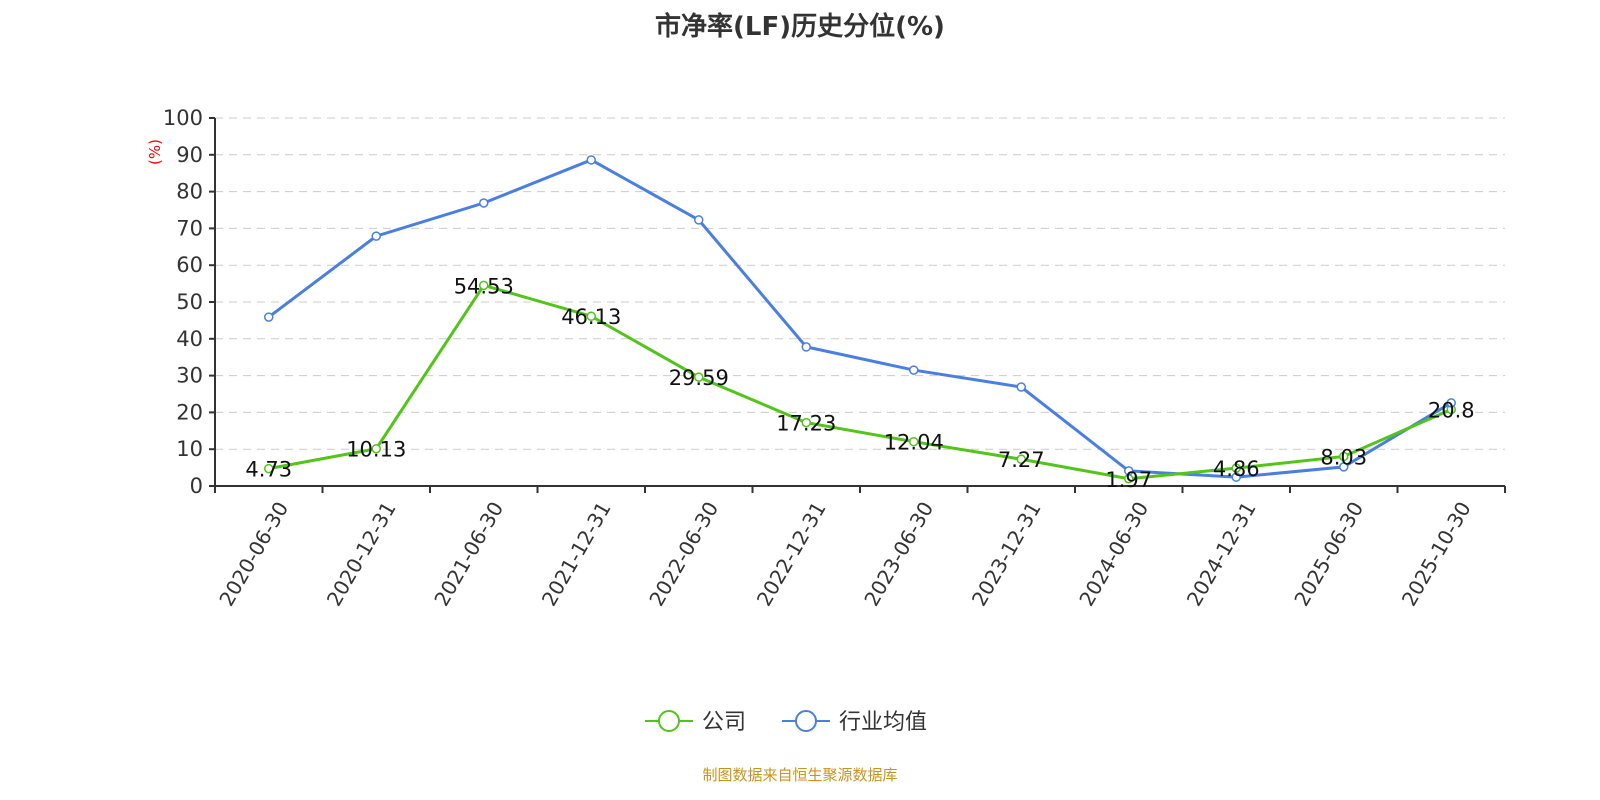 This screenshot has width=1600, height=800. I want to click on legend-label: 行业均值, so click(883, 722).